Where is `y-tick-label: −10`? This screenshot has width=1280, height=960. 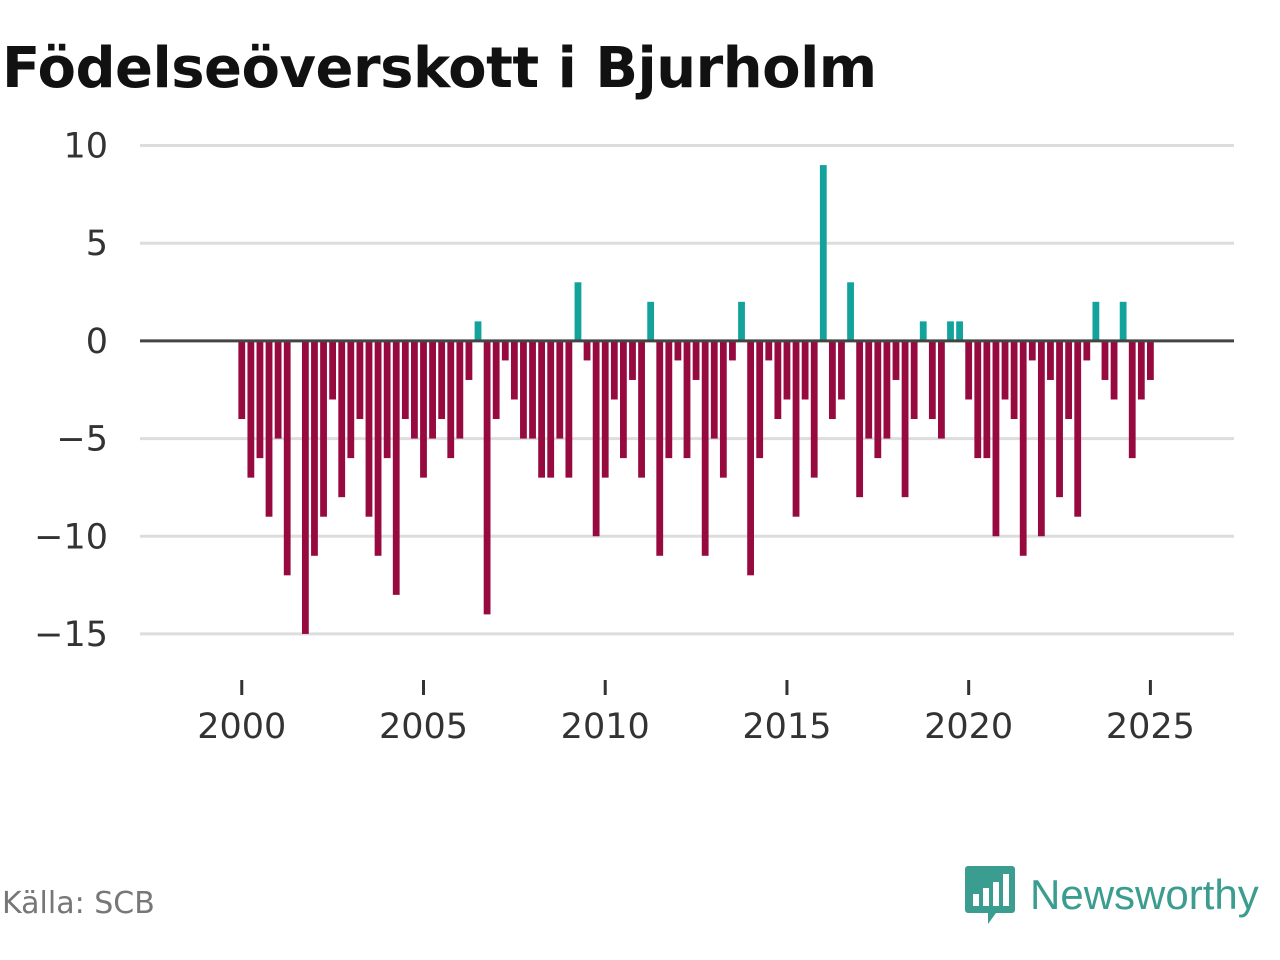
y-tick-label: −10 is located at coordinates (71, 537).